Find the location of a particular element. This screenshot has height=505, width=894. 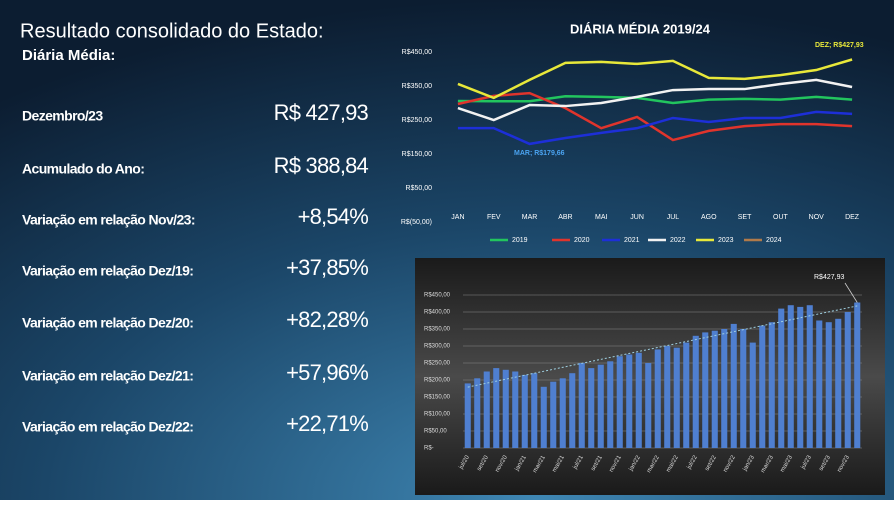

y-tick-label: R$300,00 is located at coordinates (437, 347).